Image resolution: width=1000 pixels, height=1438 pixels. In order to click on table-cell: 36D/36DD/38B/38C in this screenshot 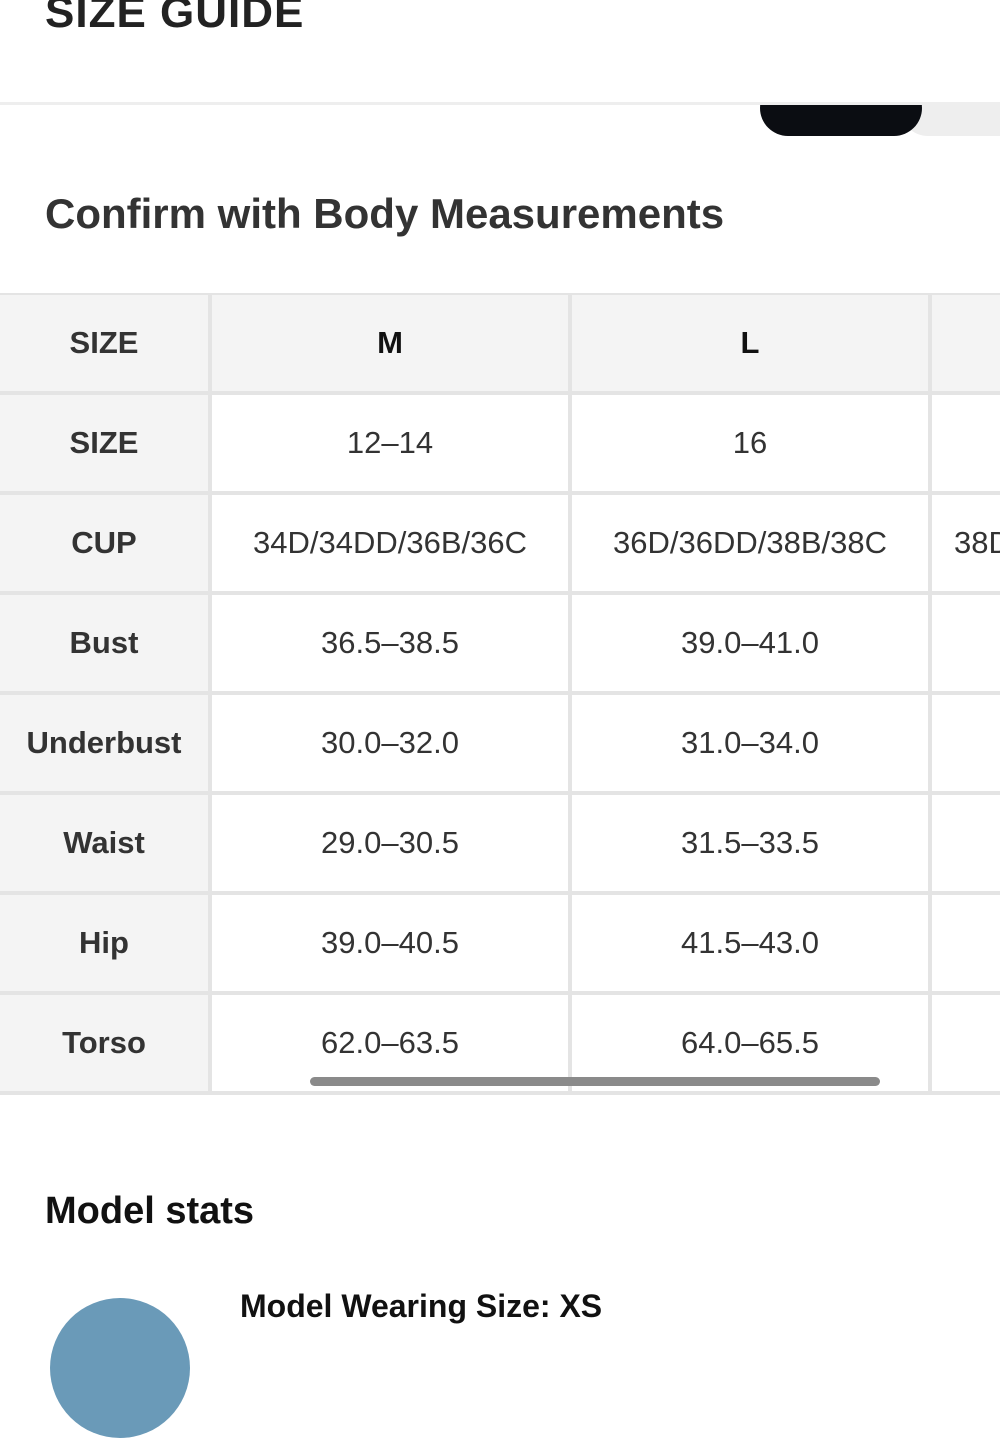, I will do `click(750, 543)`.